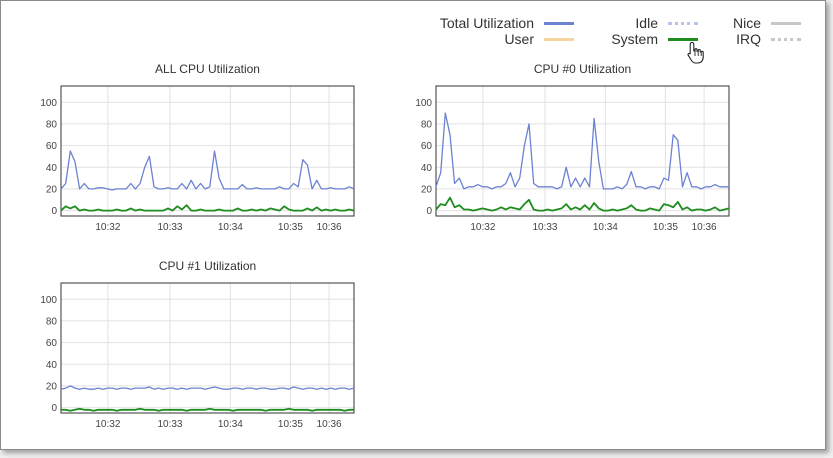 The width and height of the screenshot is (833, 458). Describe the element at coordinates (746, 23) in the screenshot. I see `legend-label: Nice` at that location.